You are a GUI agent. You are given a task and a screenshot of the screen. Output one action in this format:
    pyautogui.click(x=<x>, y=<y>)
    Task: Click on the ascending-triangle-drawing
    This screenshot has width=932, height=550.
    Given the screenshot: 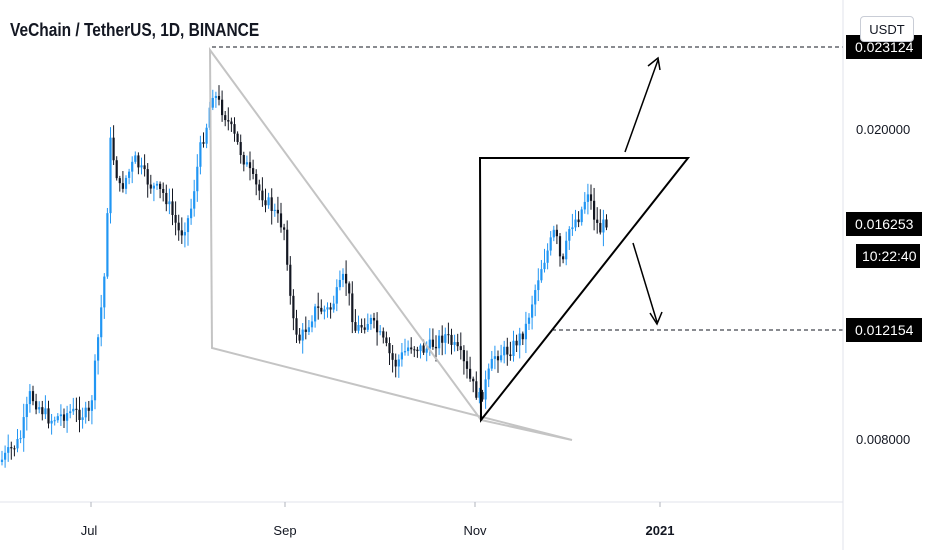 What is the action you would take?
    pyautogui.click(x=584, y=290)
    